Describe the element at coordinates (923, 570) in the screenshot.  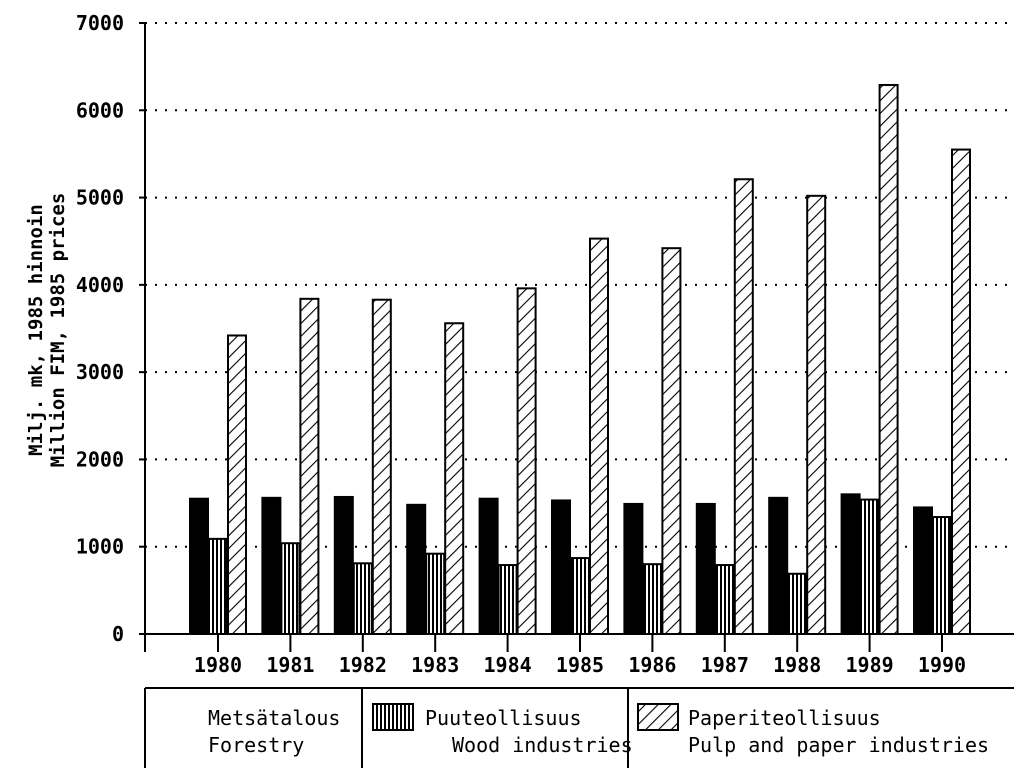
I see `bar-forestry-1990` at that location.